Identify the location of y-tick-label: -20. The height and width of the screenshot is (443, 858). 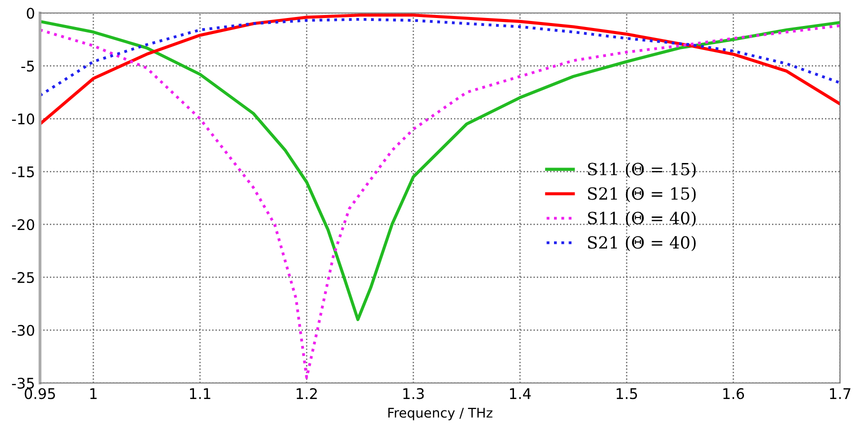
(23, 224).